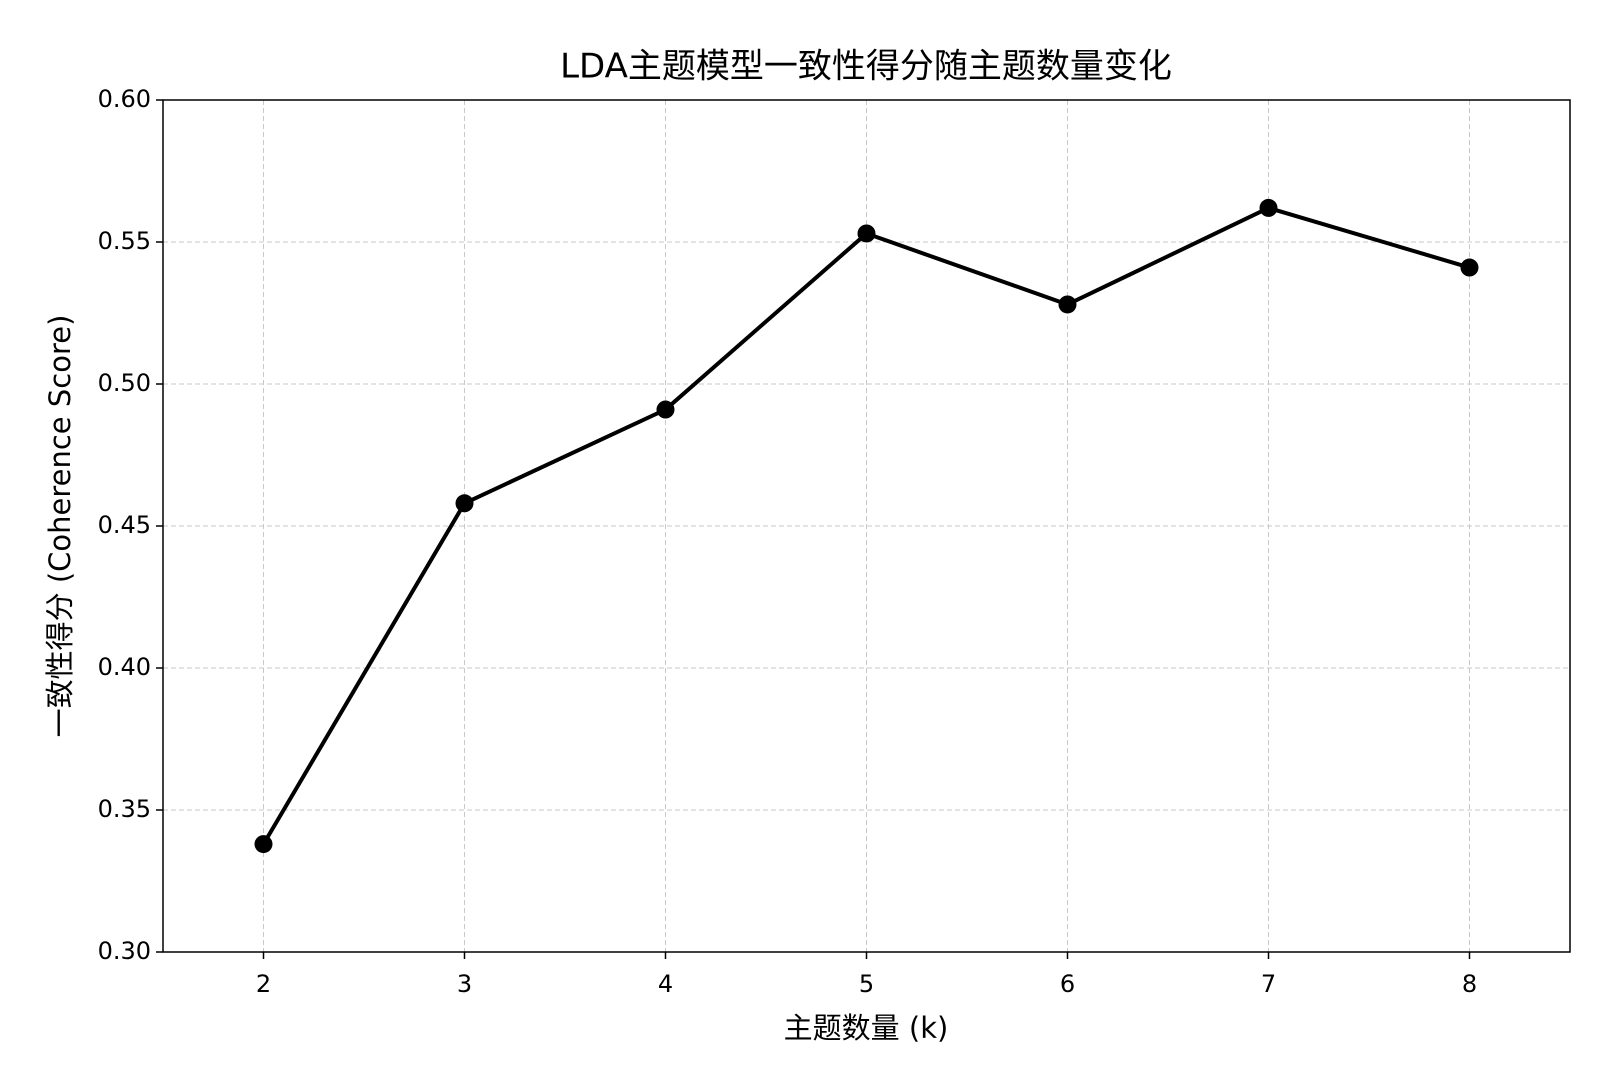  What do you see at coordinates (124, 951) in the screenshot?
I see `y-tick-label: 0.30` at bounding box center [124, 951].